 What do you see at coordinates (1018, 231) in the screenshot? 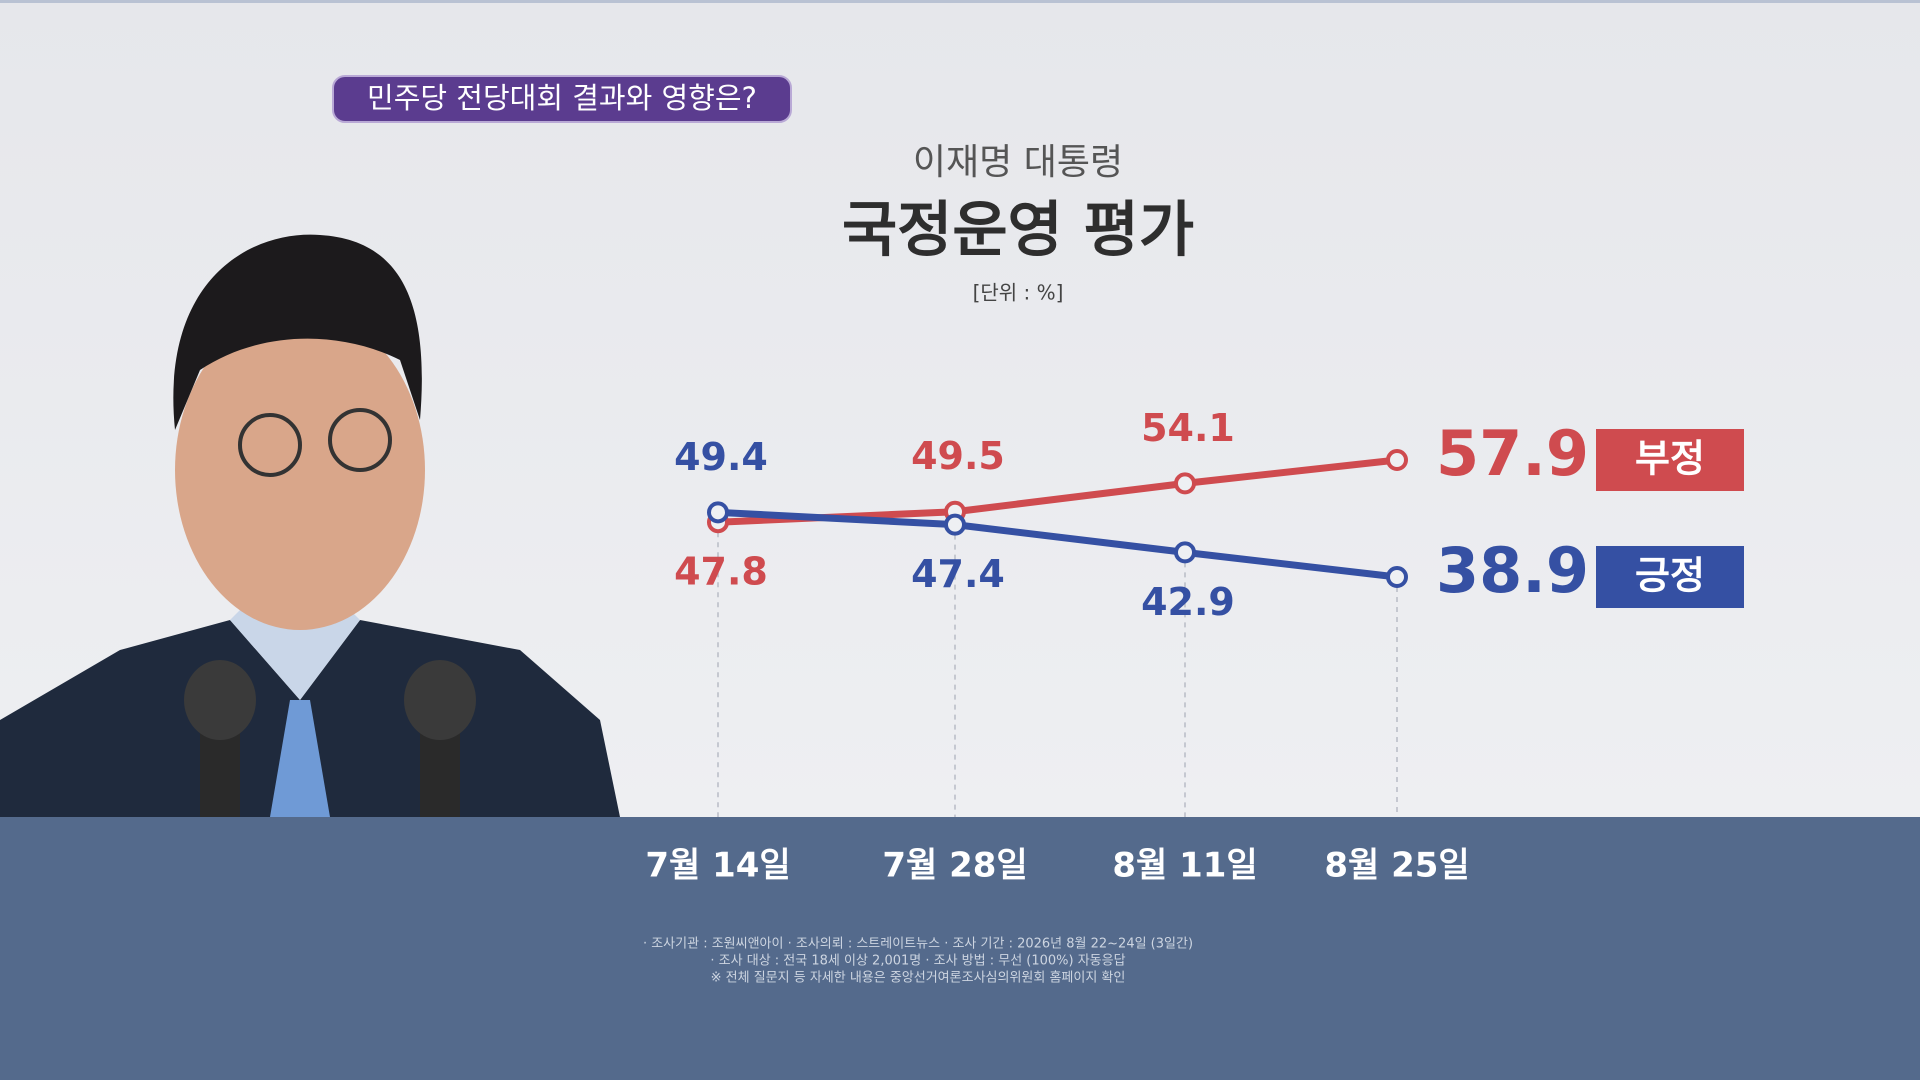
I see `chart-title: 국정운영 평가` at bounding box center [1018, 231].